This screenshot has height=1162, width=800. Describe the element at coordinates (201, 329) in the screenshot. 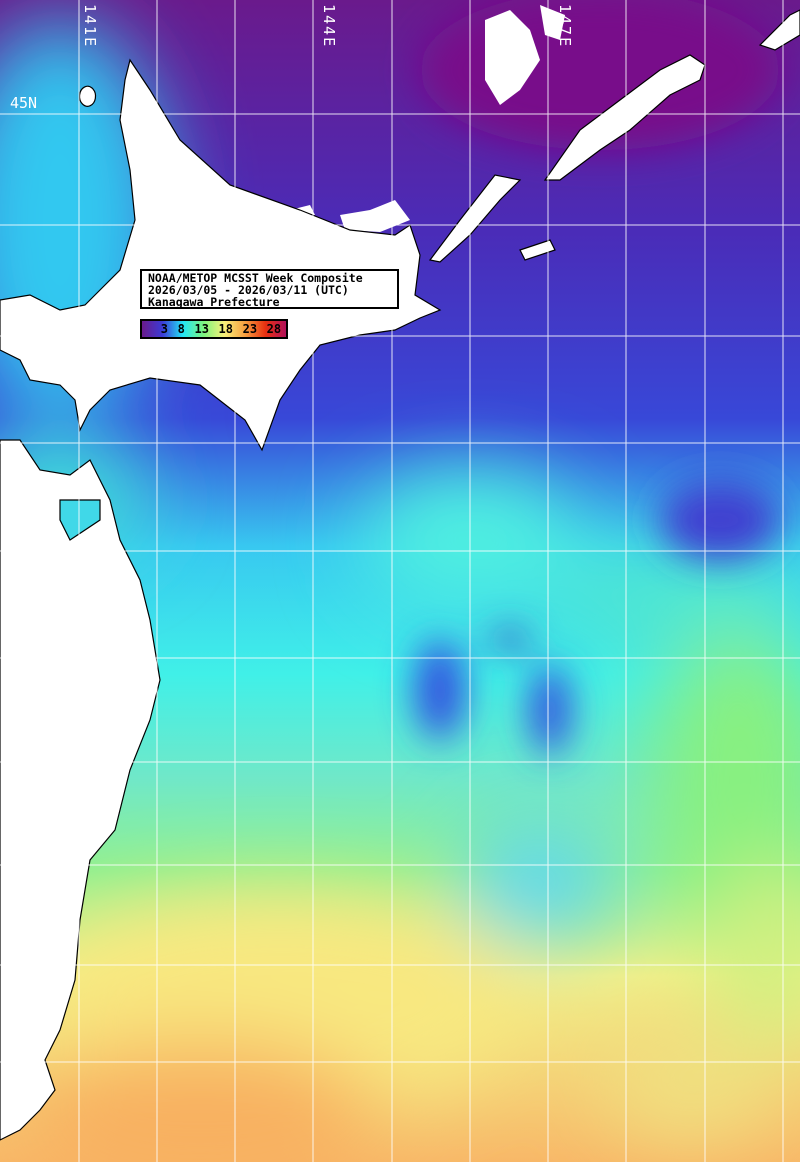

I see `scale-tick: 13` at that location.